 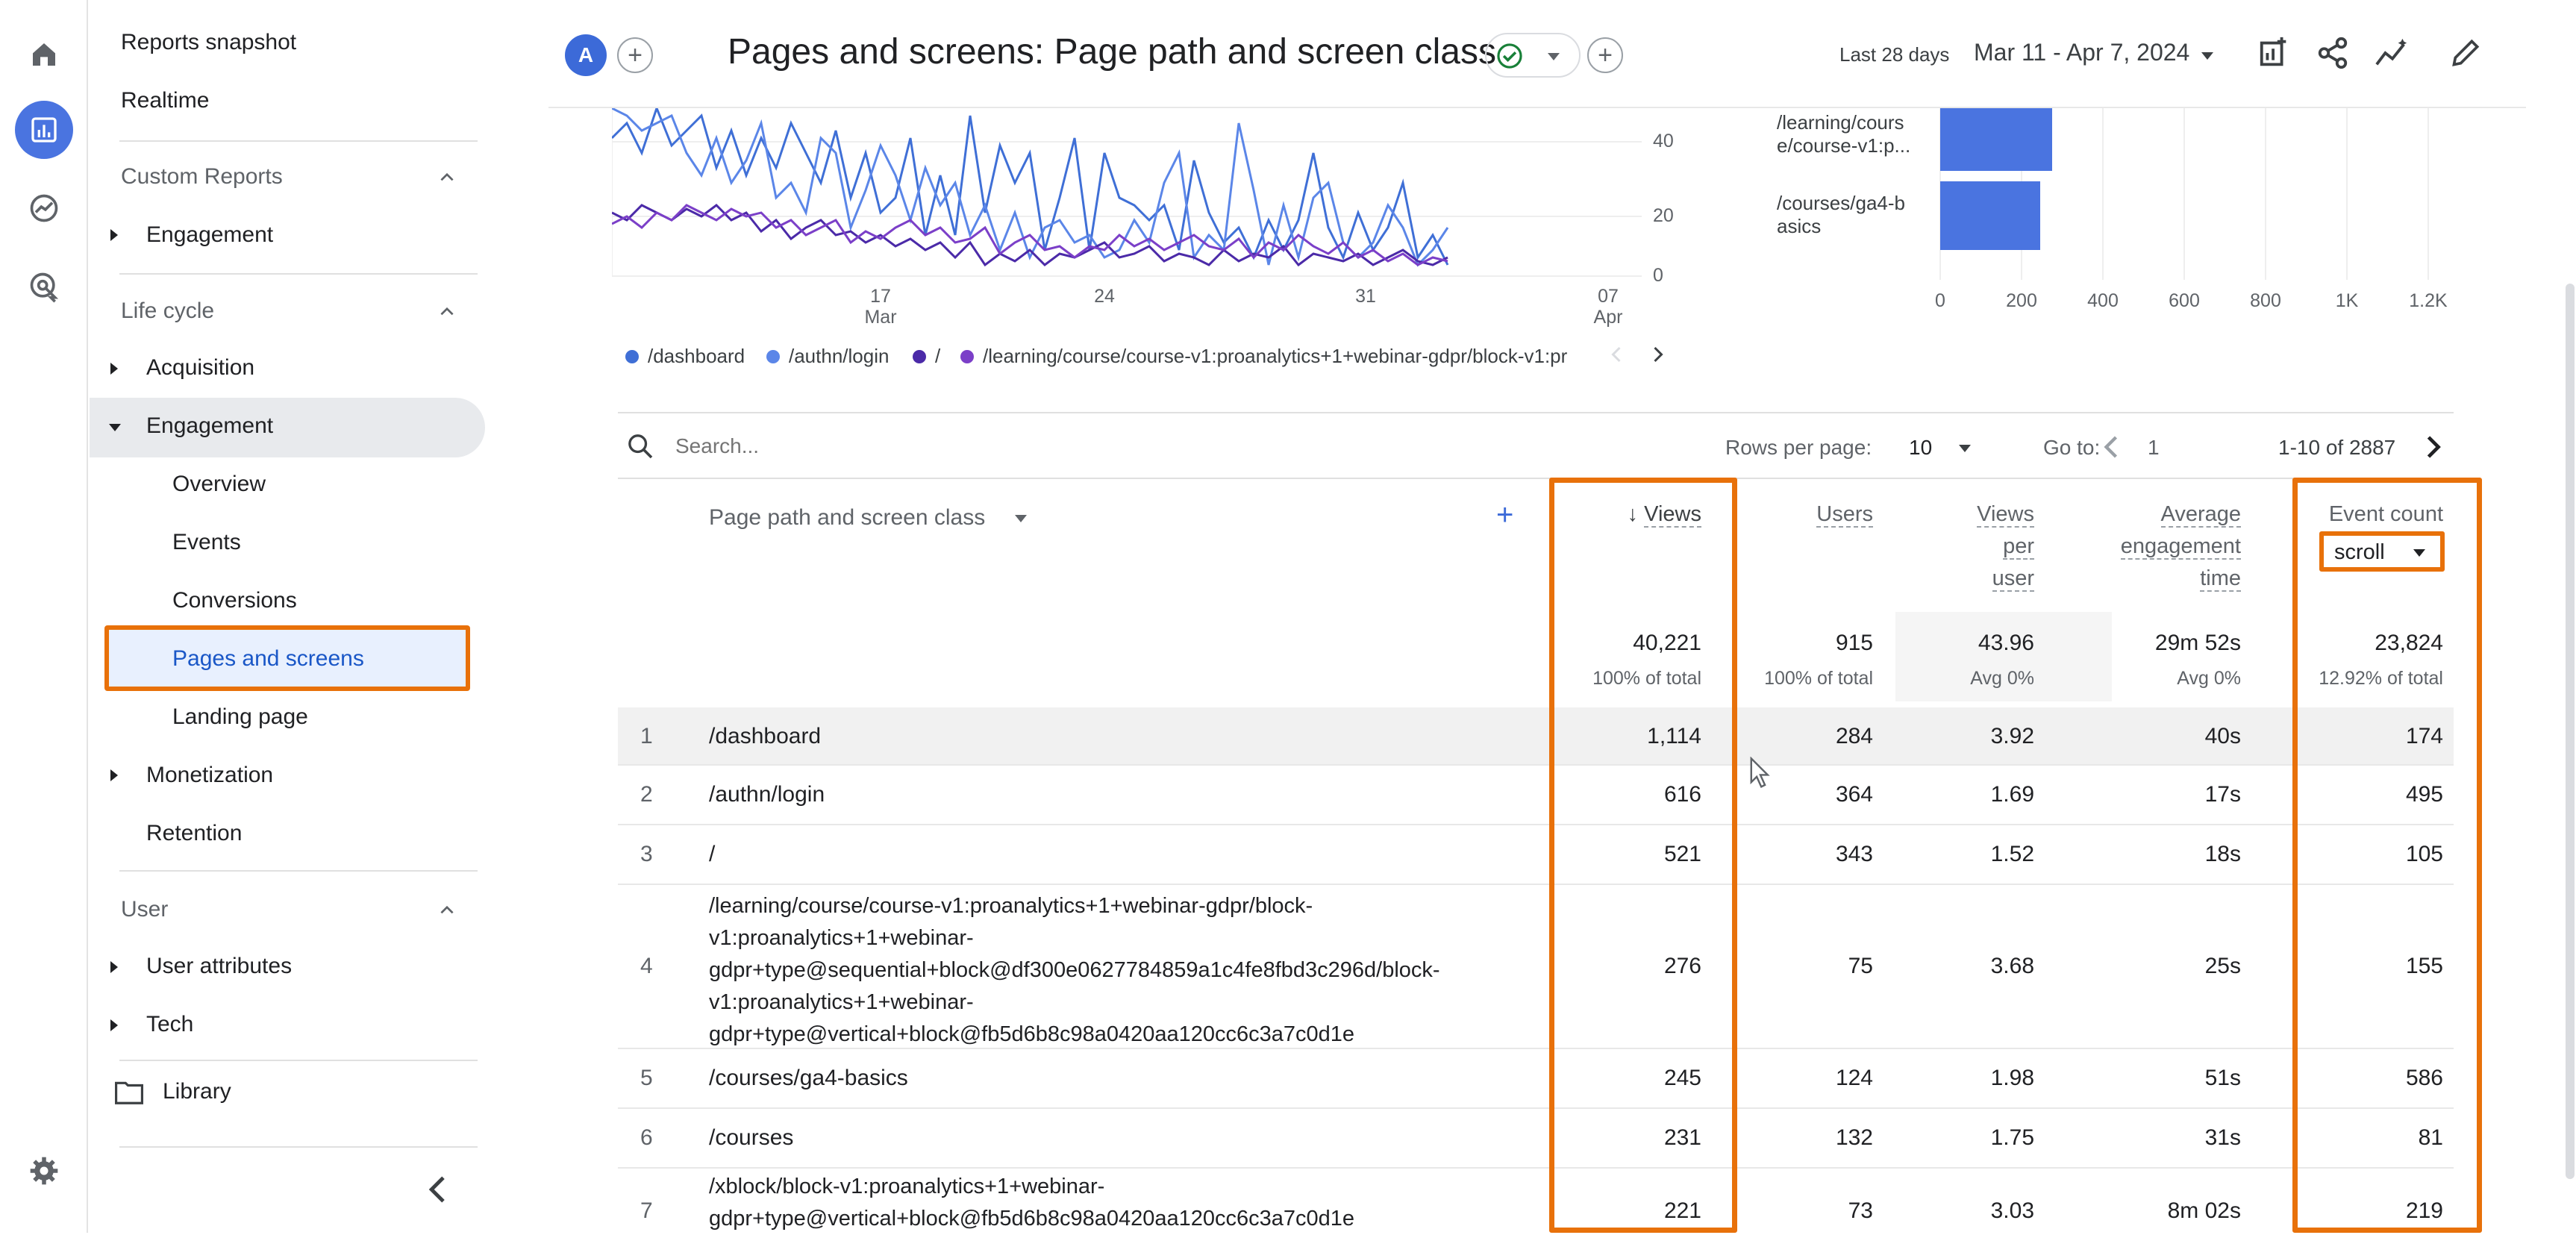 What do you see at coordinates (1760, 773) in the screenshot?
I see `mouse-cursor-icon` at bounding box center [1760, 773].